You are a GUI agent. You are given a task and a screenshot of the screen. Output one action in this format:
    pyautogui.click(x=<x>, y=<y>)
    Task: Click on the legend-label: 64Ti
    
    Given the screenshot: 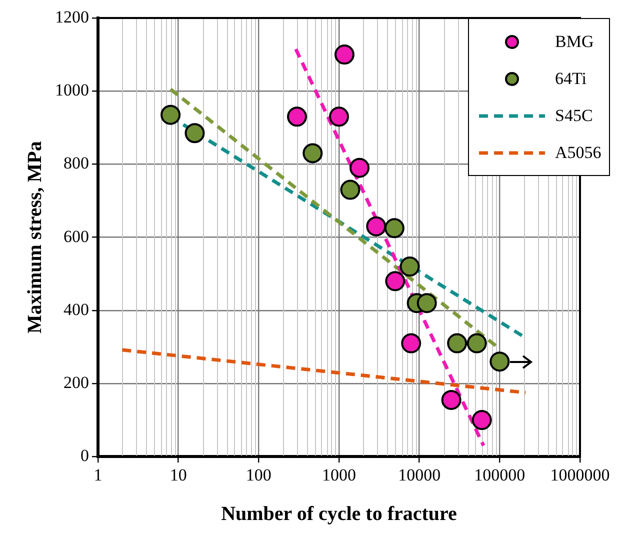 What is the action you would take?
    pyautogui.click(x=571, y=78)
    